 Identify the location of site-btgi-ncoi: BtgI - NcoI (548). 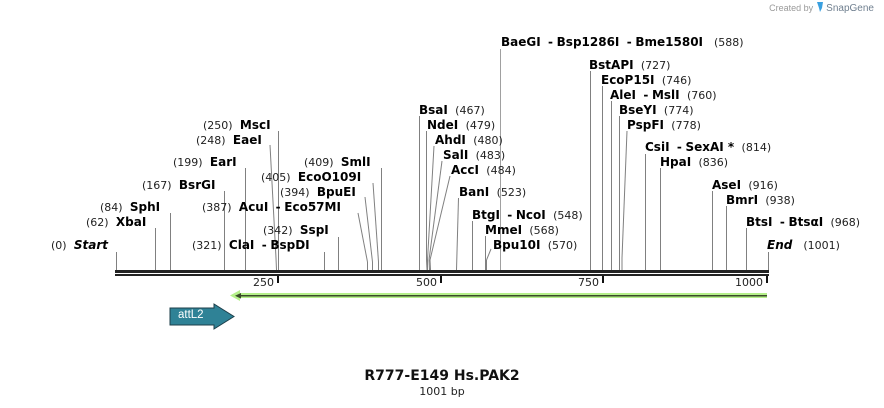
(527, 215).